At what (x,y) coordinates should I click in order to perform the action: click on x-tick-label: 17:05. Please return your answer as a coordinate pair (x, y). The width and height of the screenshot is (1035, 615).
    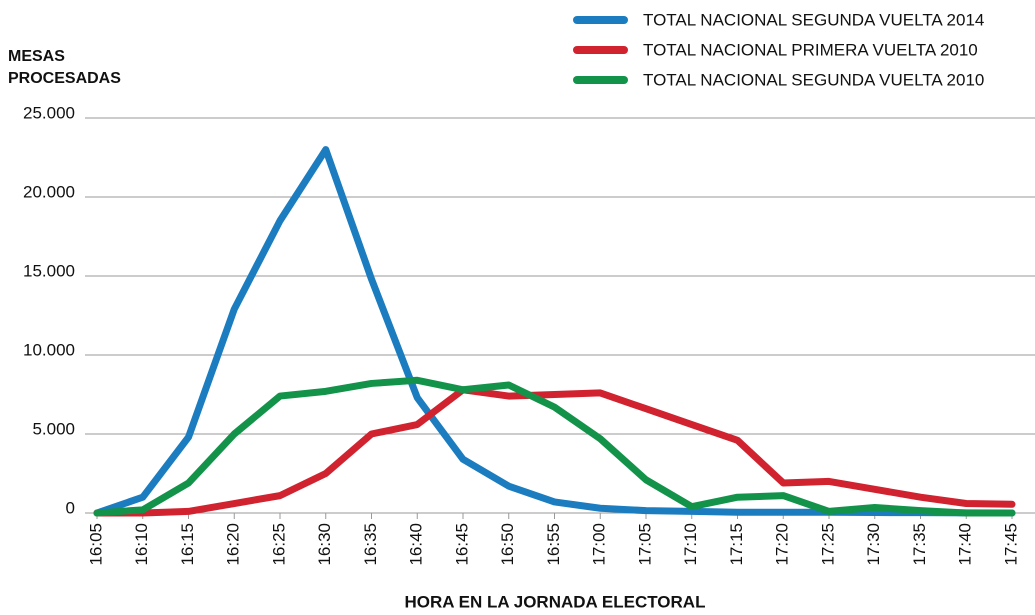
    Looking at the image, I should click on (644, 544).